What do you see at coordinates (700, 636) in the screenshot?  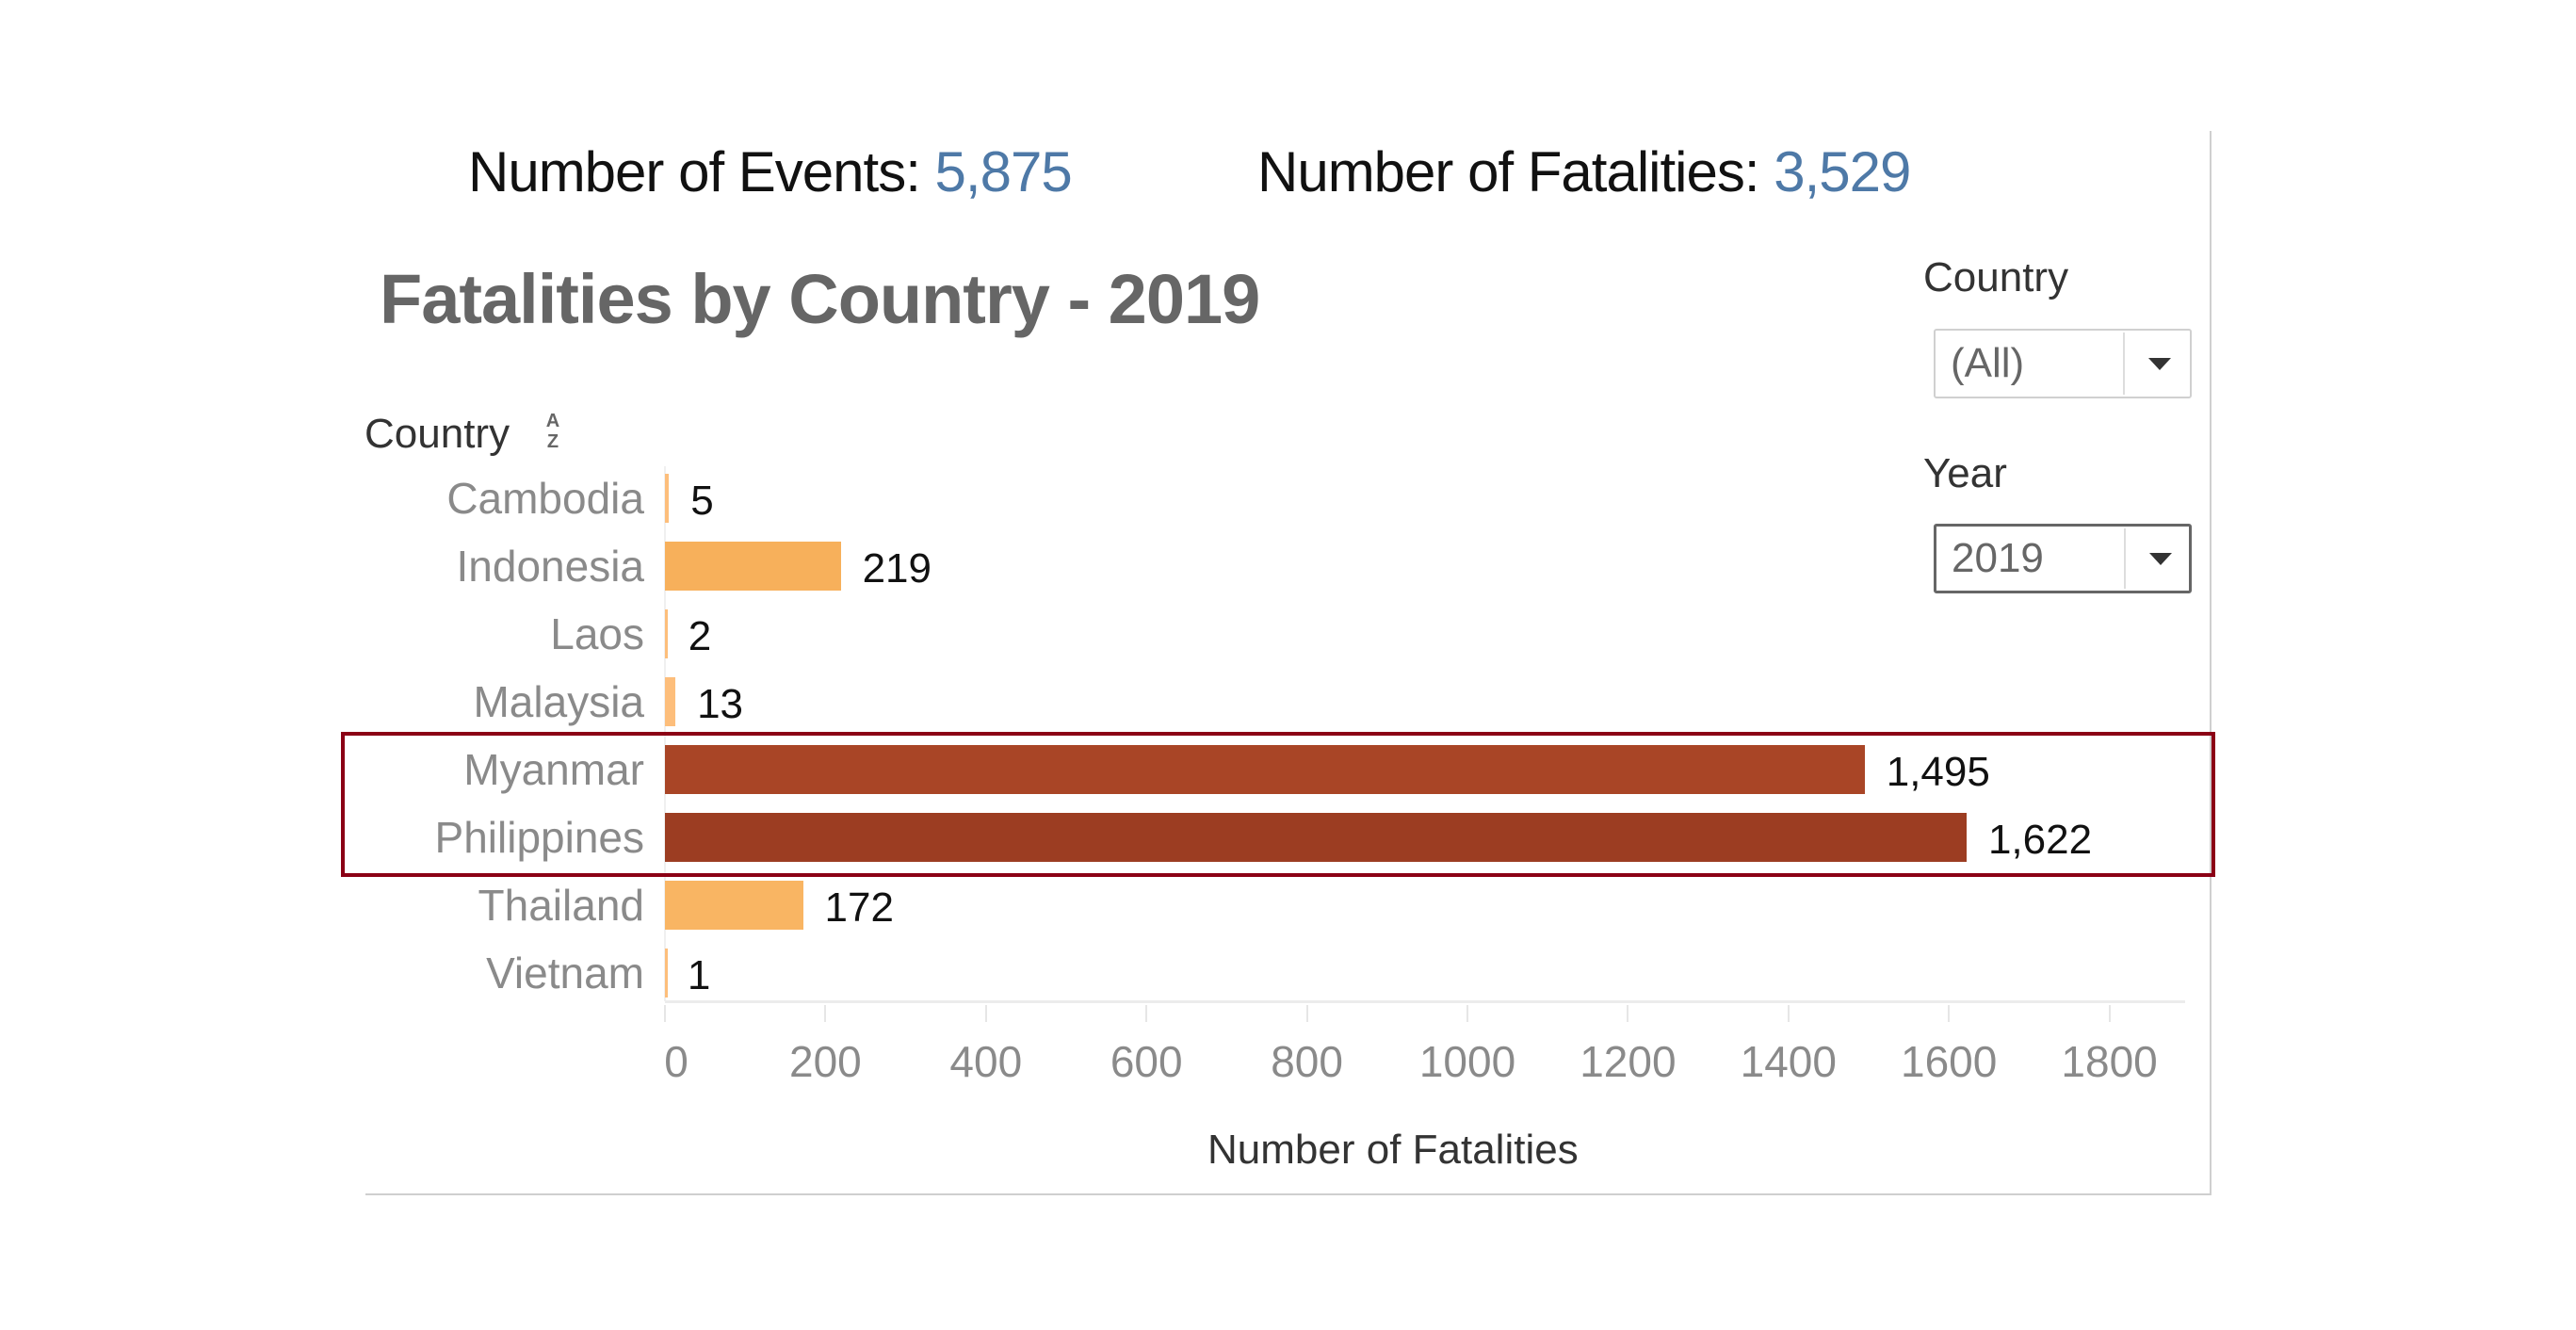 I see `value-label: 2` at bounding box center [700, 636].